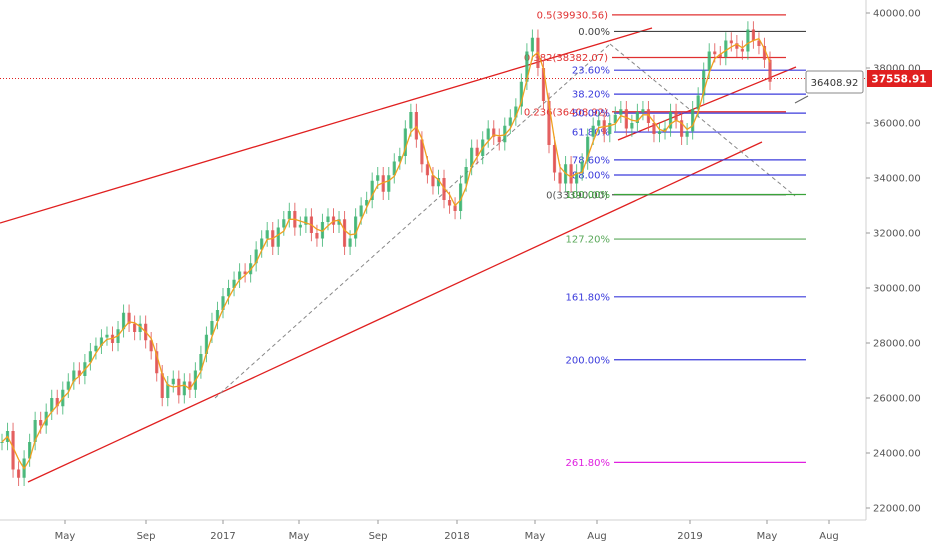  Describe the element at coordinates (897, 454) in the screenshot. I see `y-tick-label: 24000.00` at that location.